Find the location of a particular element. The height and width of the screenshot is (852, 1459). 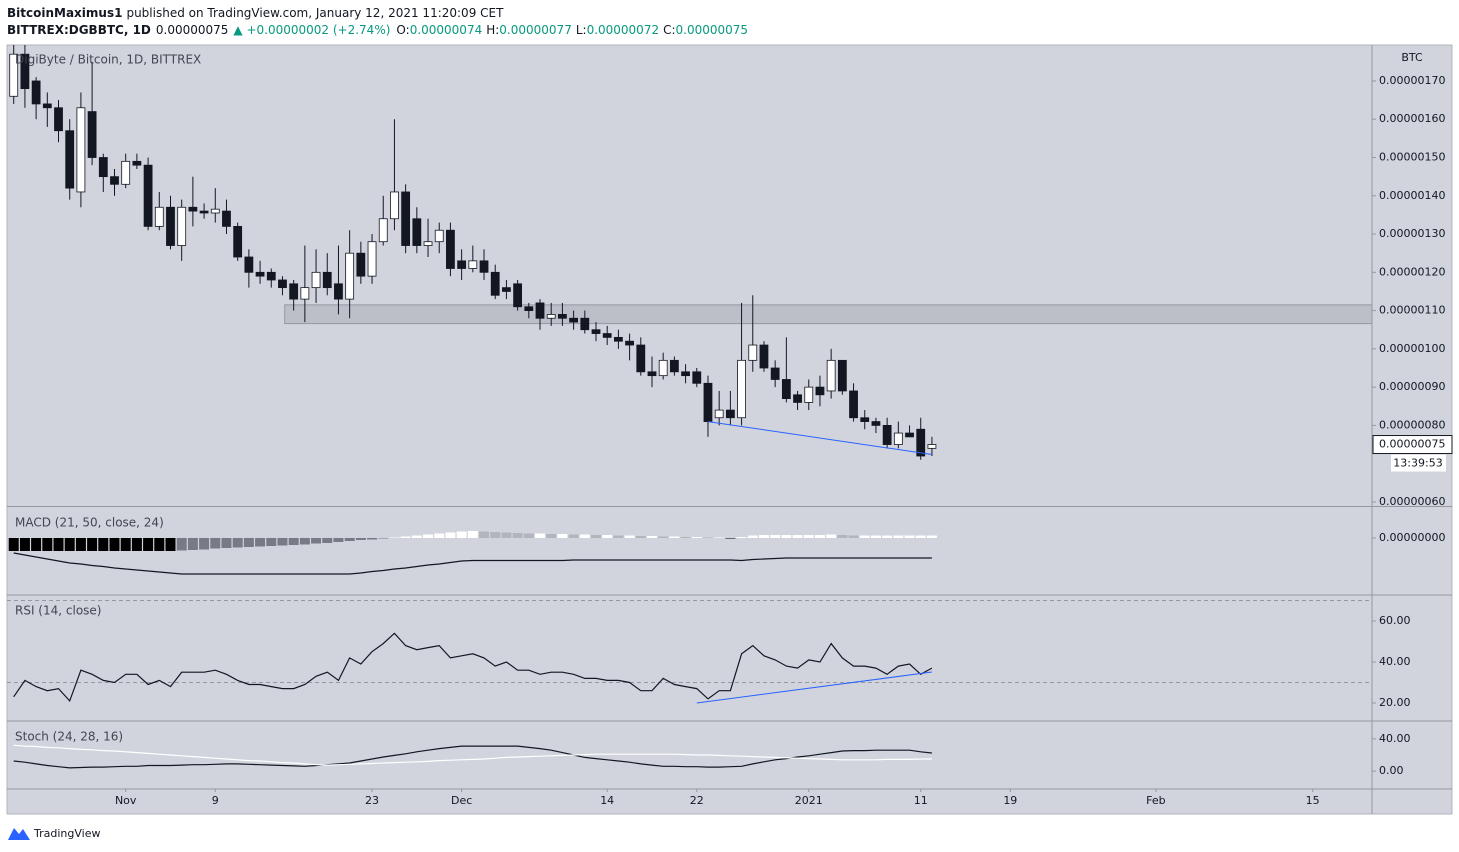

logo-icon is located at coordinates (19, 834).